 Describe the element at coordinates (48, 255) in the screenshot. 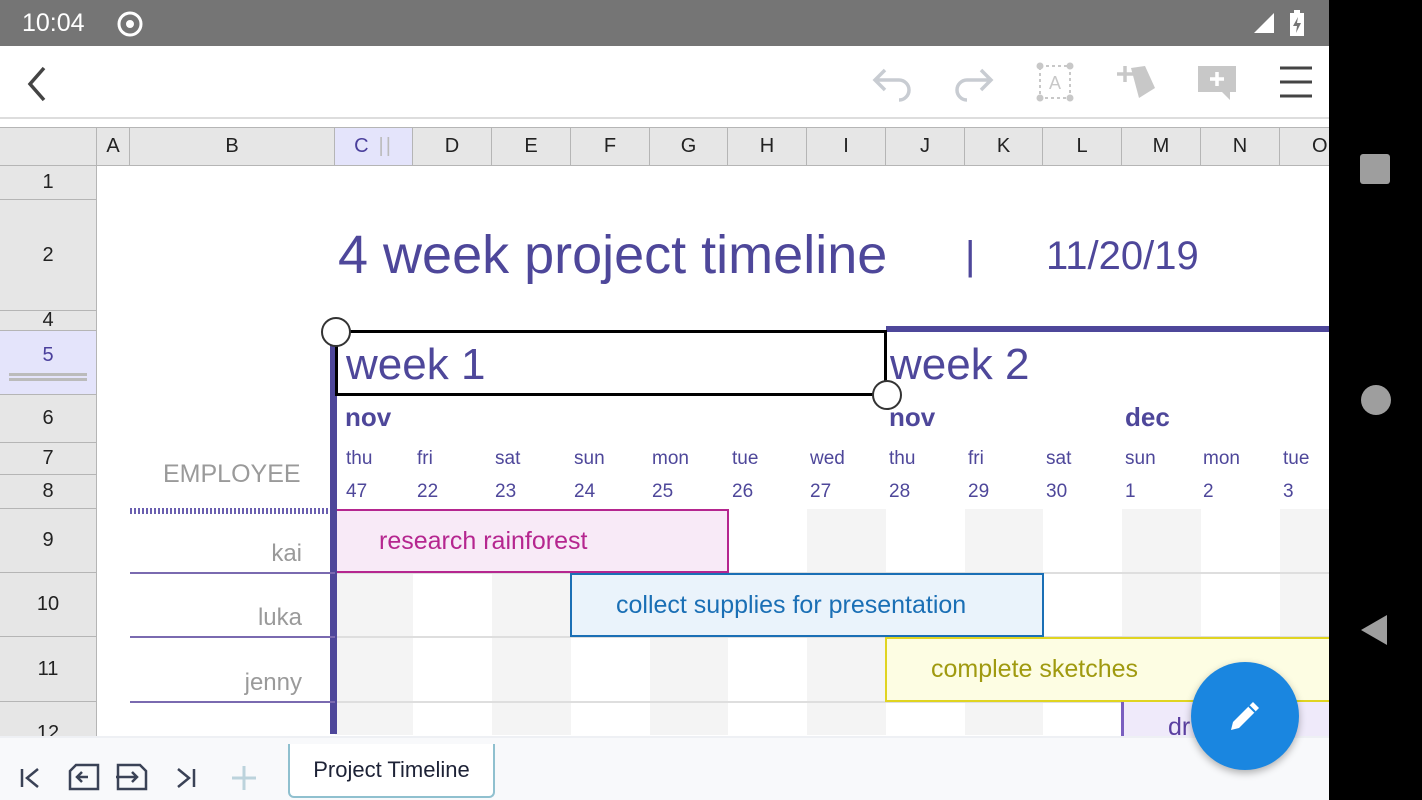

I see `row-header-2: 2` at that location.